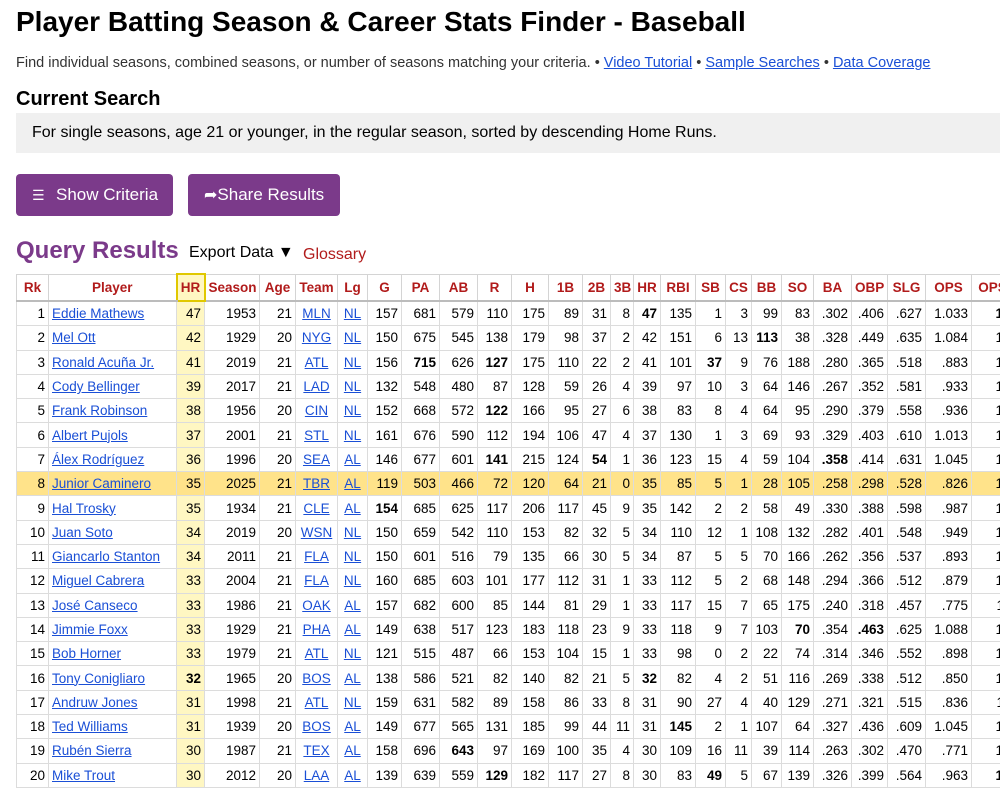  What do you see at coordinates (90, 435) in the screenshot?
I see `player-link: Albert Pujols` at bounding box center [90, 435].